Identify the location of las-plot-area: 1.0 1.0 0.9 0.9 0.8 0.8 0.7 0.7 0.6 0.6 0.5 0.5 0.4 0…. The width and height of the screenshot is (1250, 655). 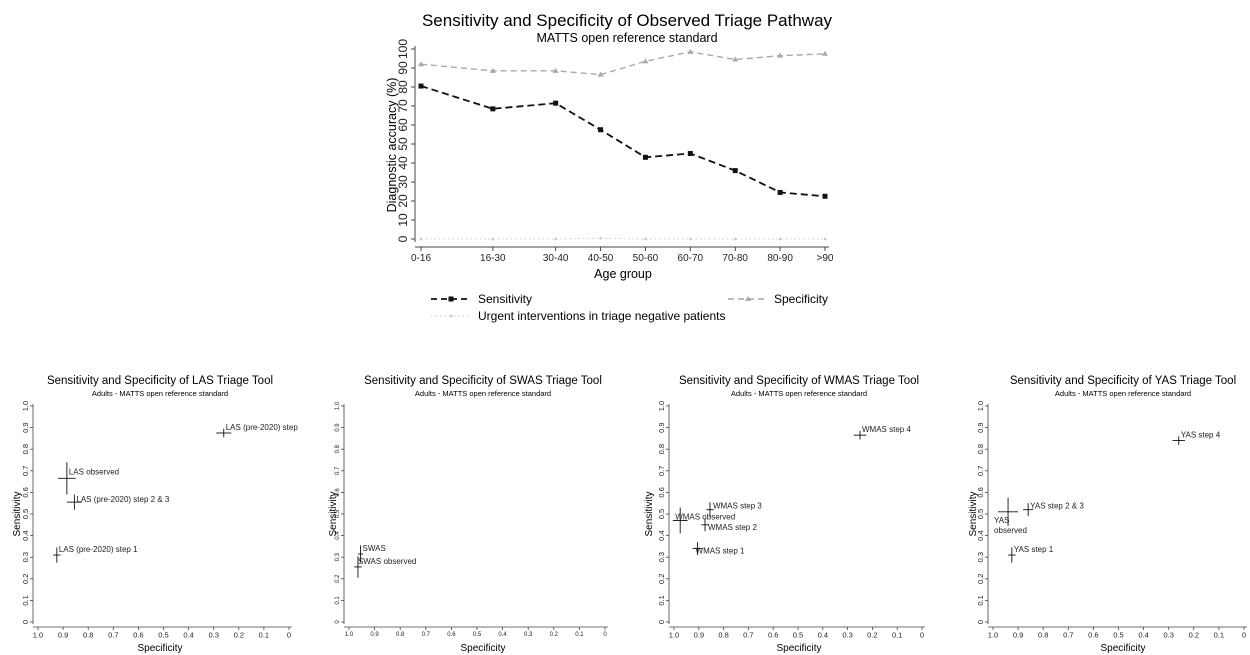
(159, 520).